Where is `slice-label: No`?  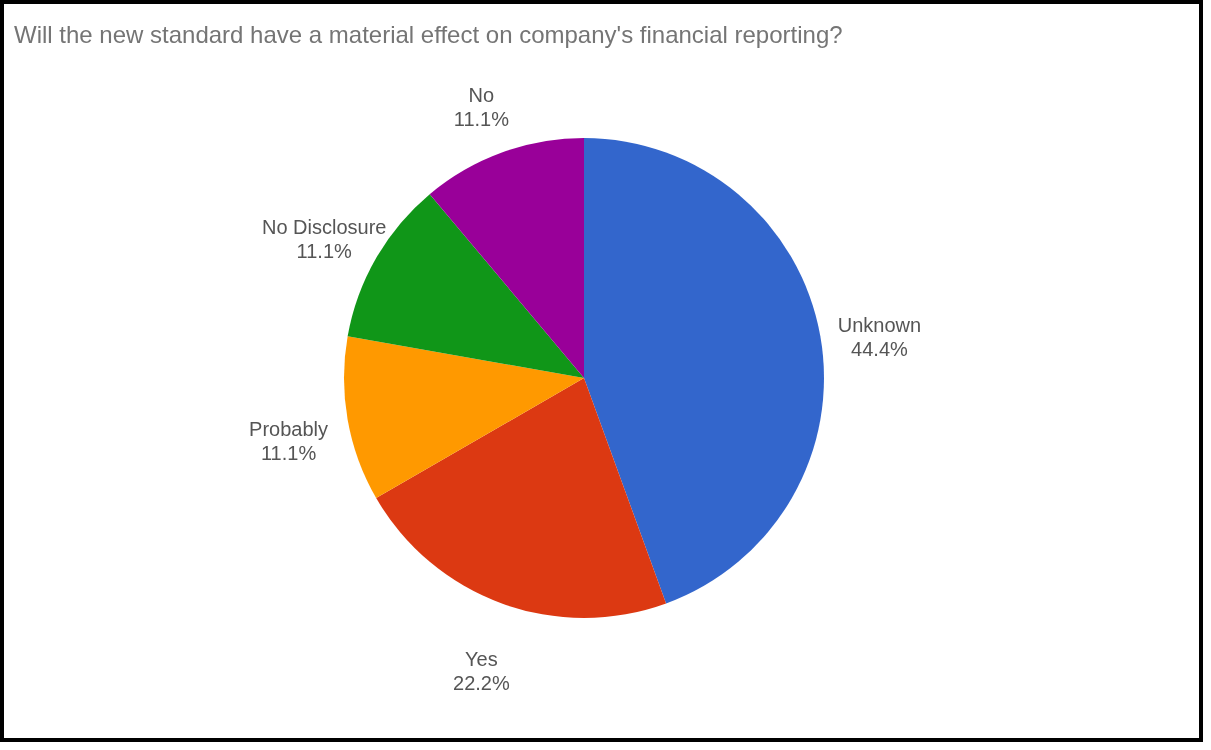
slice-label: No is located at coordinates (481, 95).